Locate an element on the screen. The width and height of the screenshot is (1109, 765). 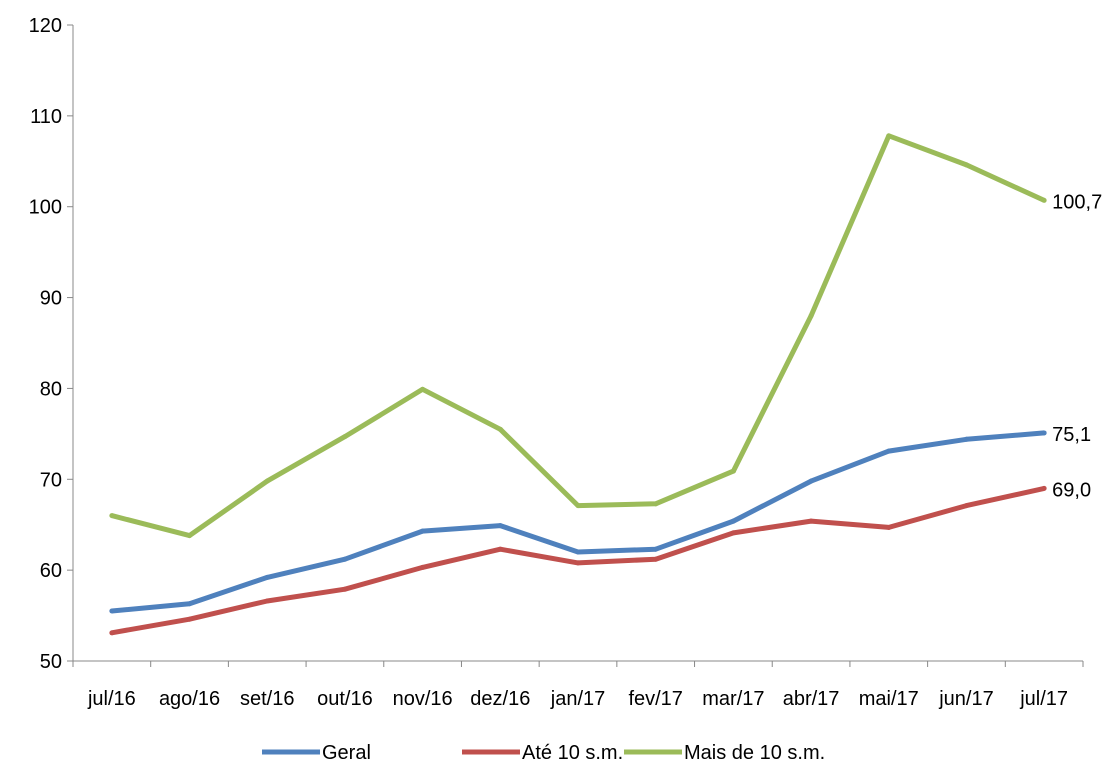
x-tick-label: mai/17 is located at coordinates (889, 699).